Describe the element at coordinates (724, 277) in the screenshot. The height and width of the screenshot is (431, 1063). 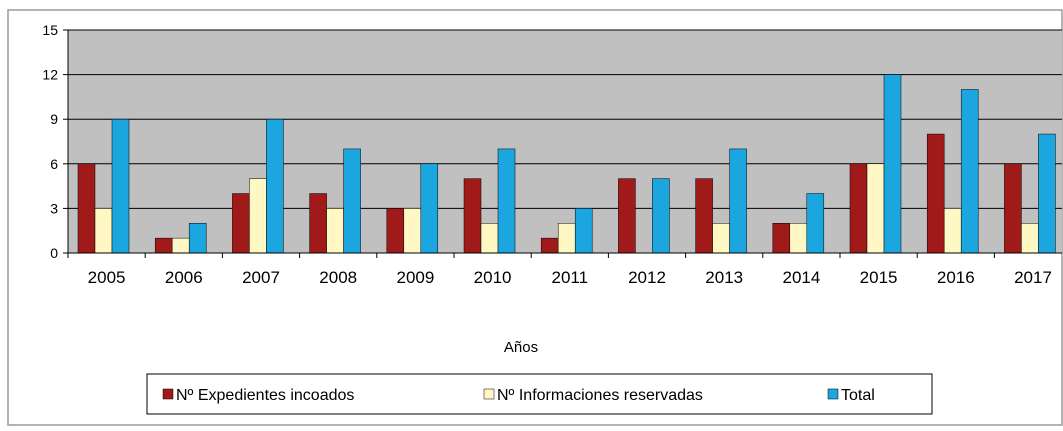
I see `x-tick-label: 2013` at that location.